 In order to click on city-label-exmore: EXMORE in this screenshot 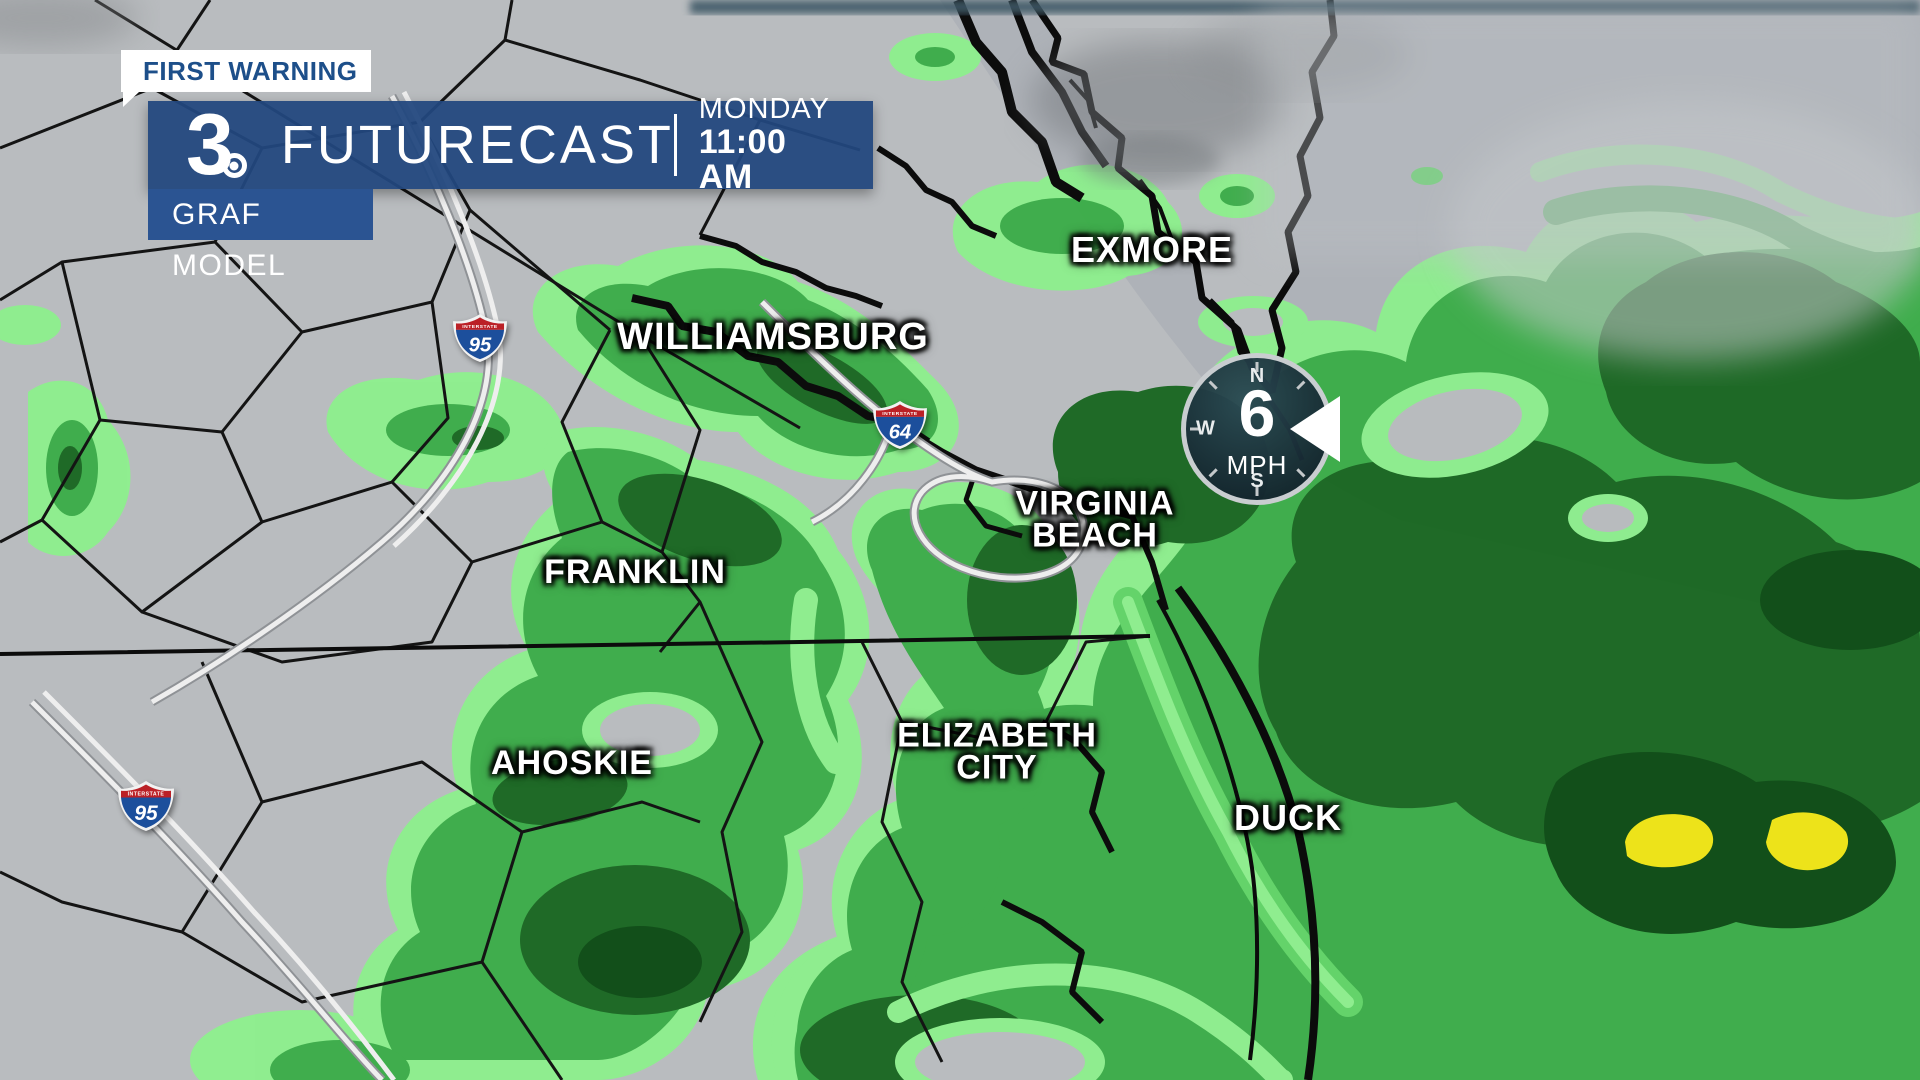, I will do `click(1152, 249)`.